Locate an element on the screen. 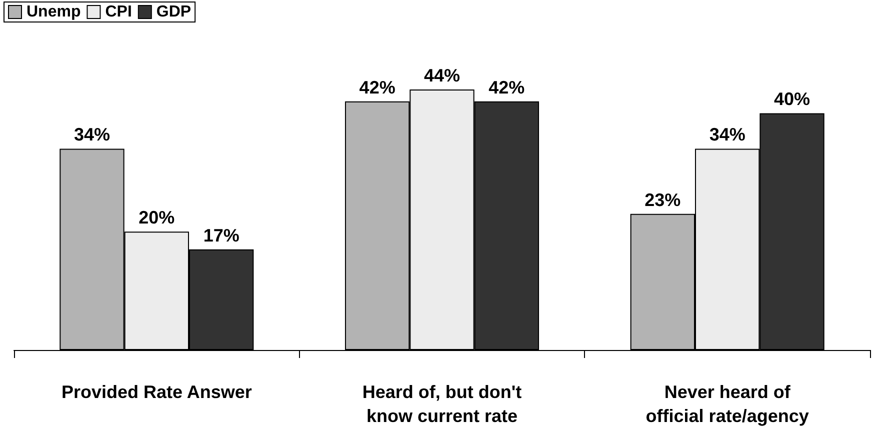  data-label: 17% is located at coordinates (221, 235).